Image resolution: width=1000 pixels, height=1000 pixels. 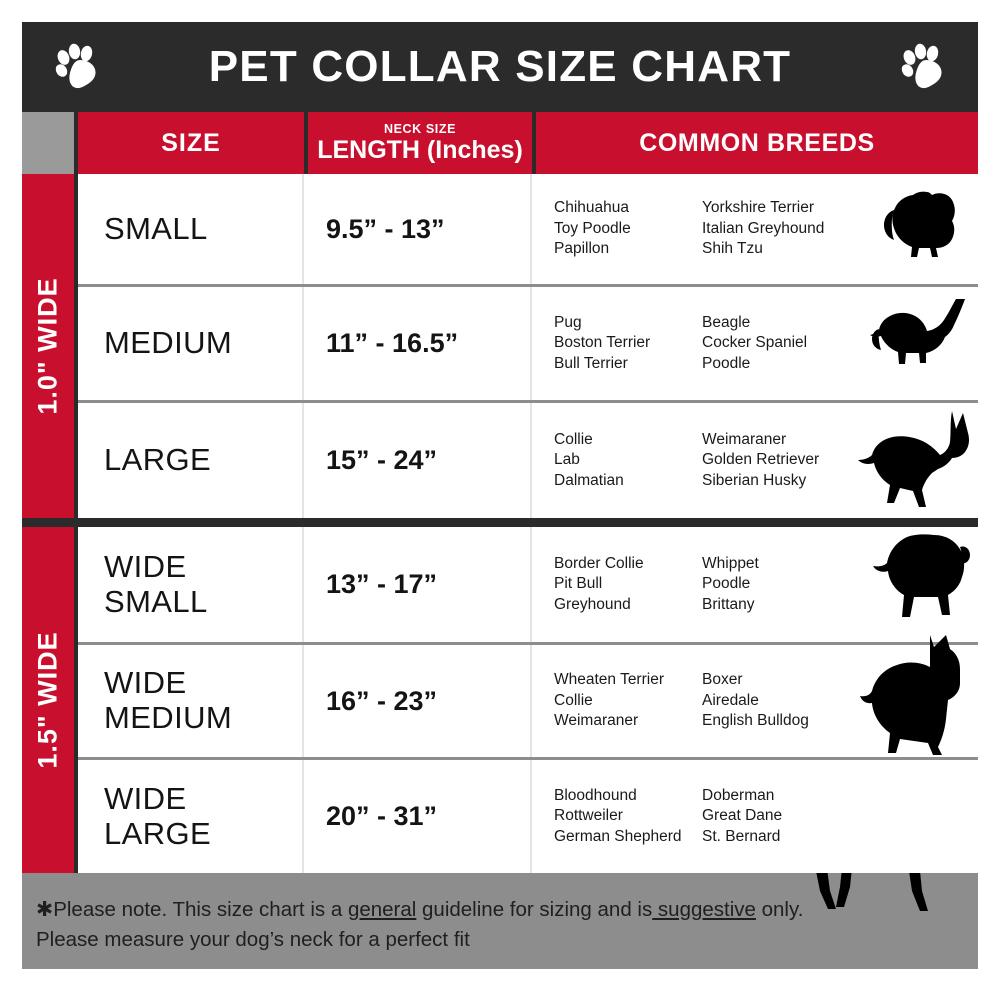 I want to click on length-value: 20” - 31”, so click(x=382, y=816).